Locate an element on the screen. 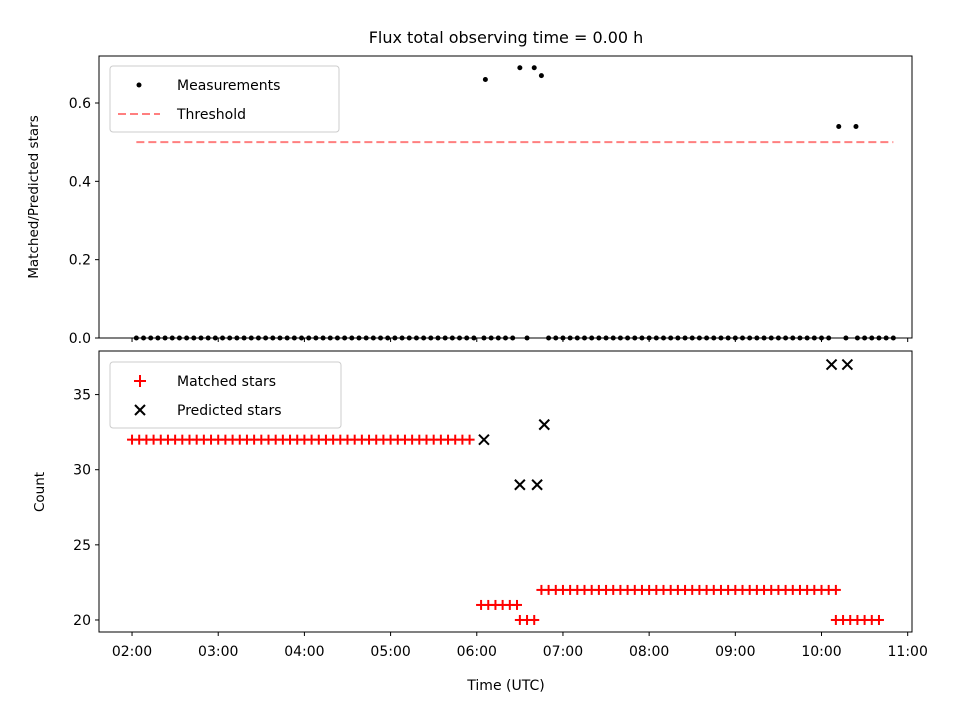 This screenshot has width=960, height=720. top-legend-box is located at coordinates (224, 99).